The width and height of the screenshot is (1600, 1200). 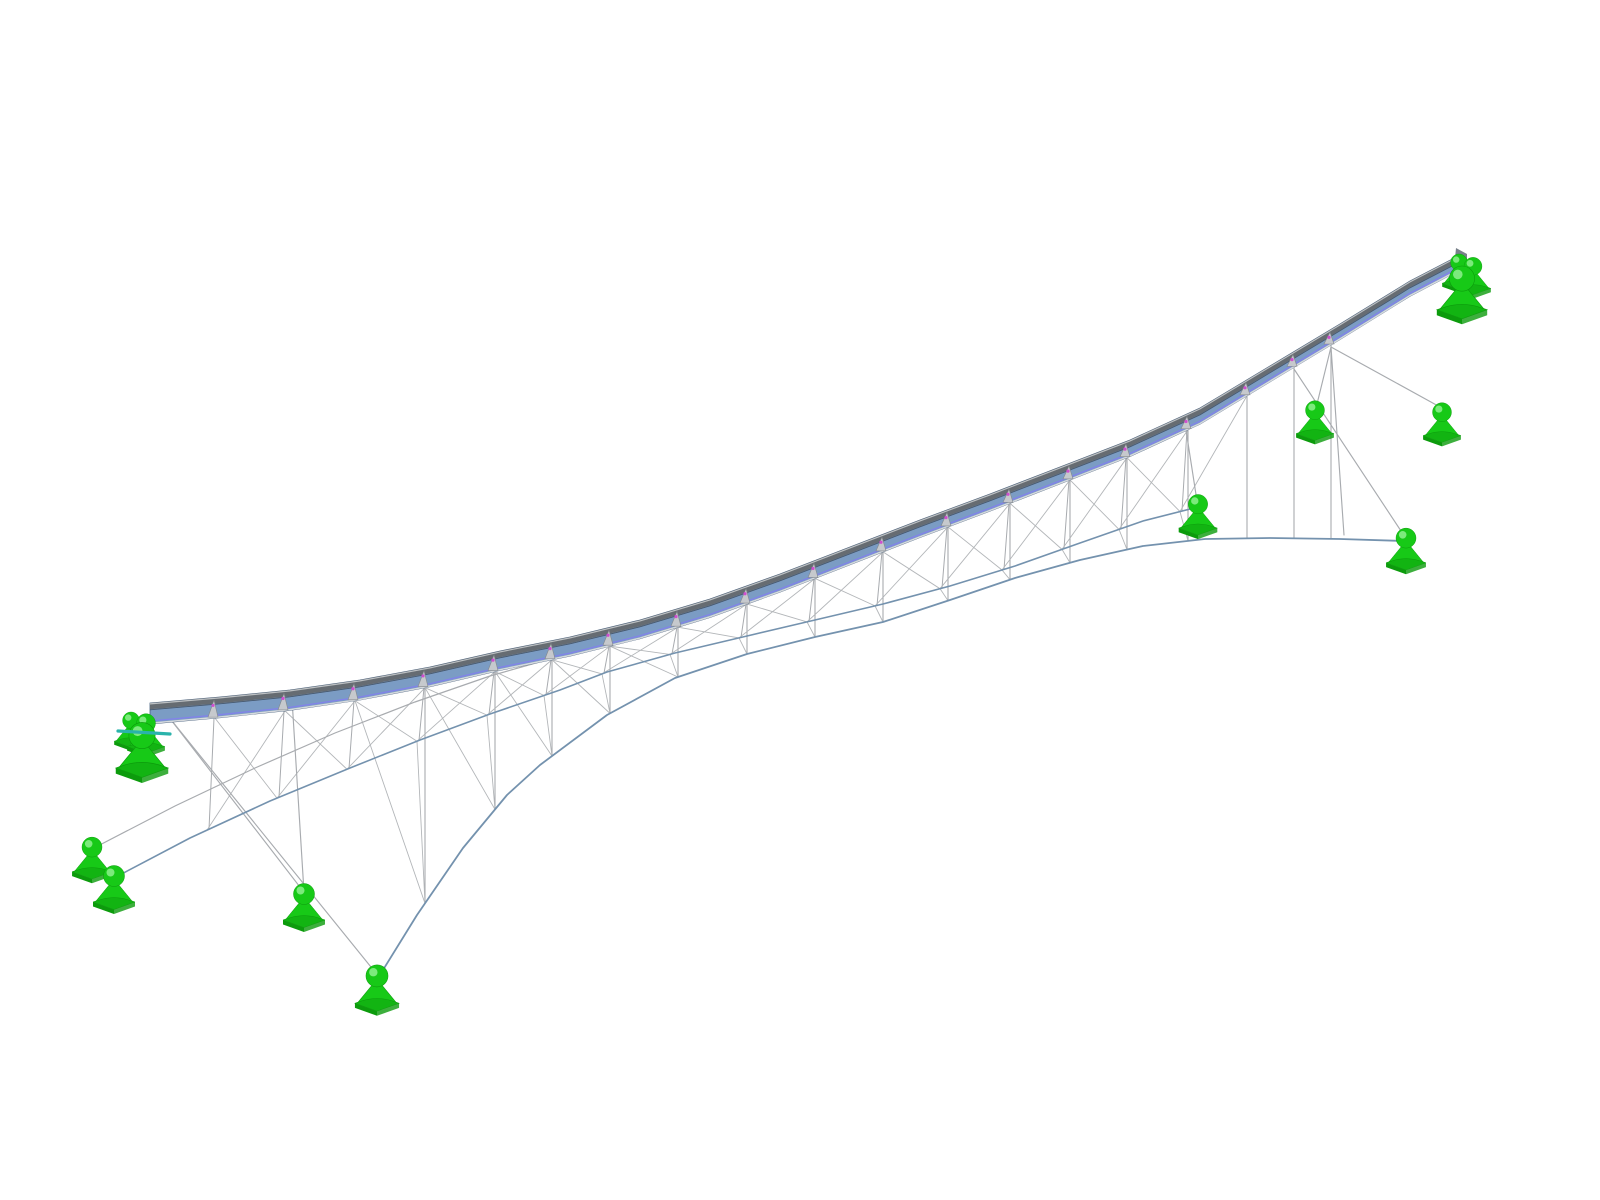 I want to click on support-base-side, so click(x=1208, y=534).